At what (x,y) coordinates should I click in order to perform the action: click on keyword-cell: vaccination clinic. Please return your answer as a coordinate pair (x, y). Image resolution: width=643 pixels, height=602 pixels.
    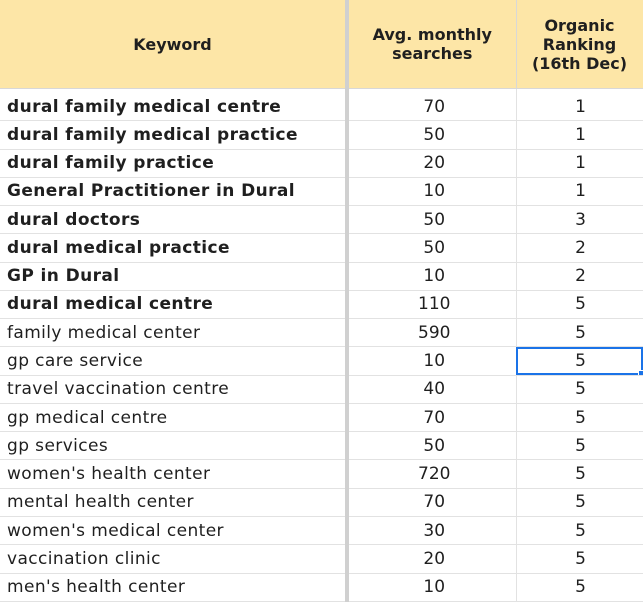
    Looking at the image, I should click on (174, 559).